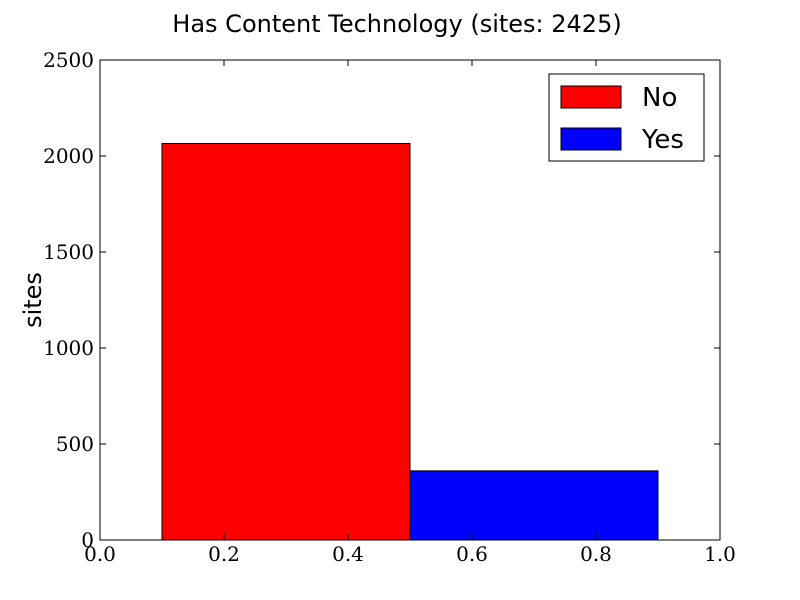  I want to click on bar-yes, so click(534, 505).